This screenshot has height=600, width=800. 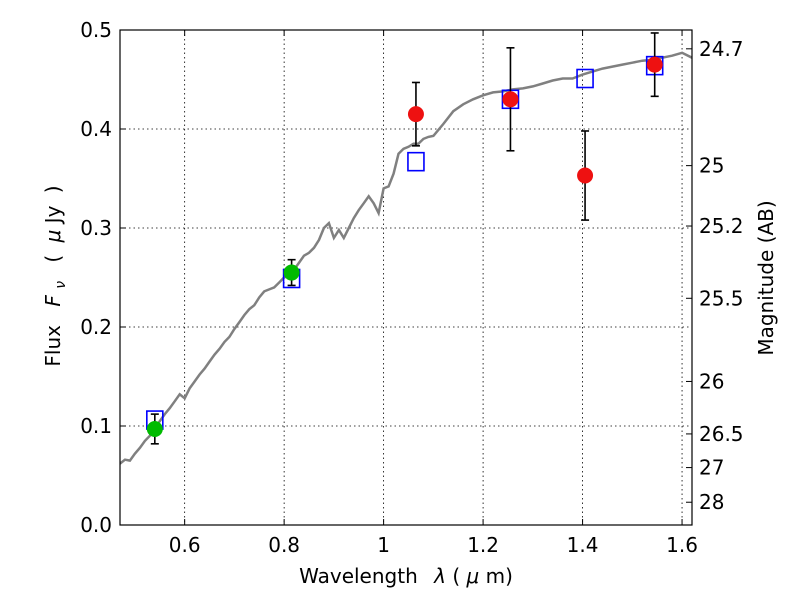 What do you see at coordinates (721, 434) in the screenshot?
I see `y2-tick-label: 26.5` at bounding box center [721, 434].